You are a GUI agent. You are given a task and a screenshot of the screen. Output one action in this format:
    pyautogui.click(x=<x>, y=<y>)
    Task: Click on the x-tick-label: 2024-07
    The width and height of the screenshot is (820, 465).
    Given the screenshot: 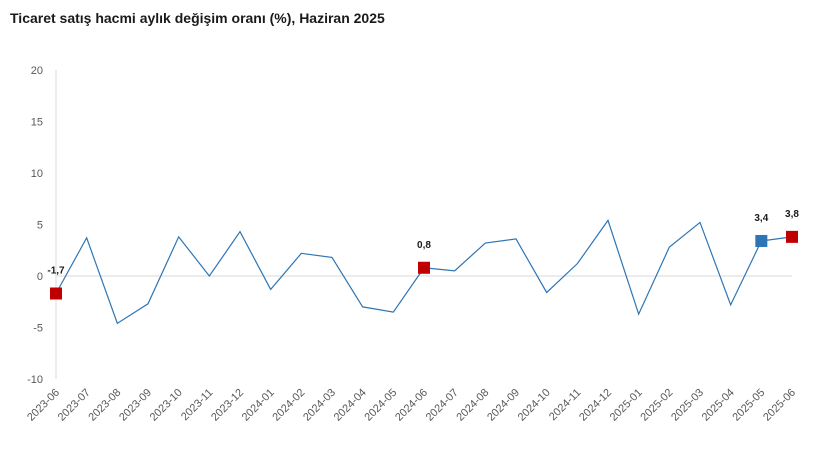 What is the action you would take?
    pyautogui.click(x=442, y=405)
    